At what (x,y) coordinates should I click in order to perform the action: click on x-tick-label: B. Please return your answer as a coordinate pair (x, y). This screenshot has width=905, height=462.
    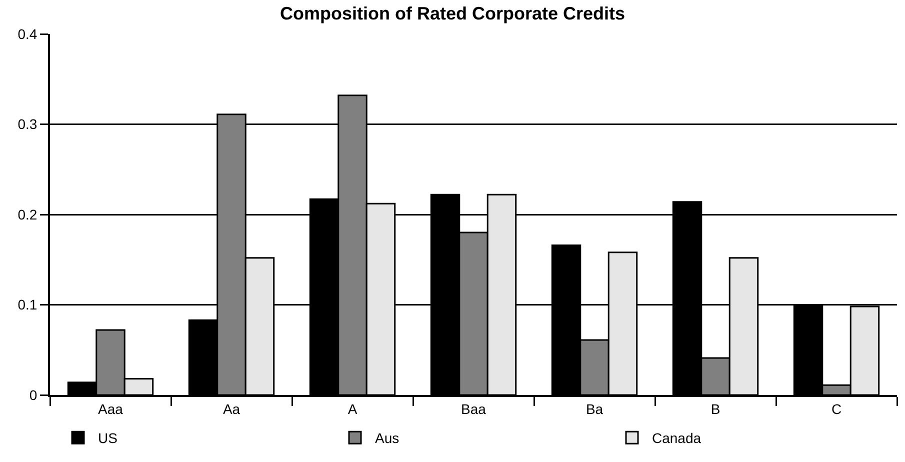
    Looking at the image, I should click on (715, 408).